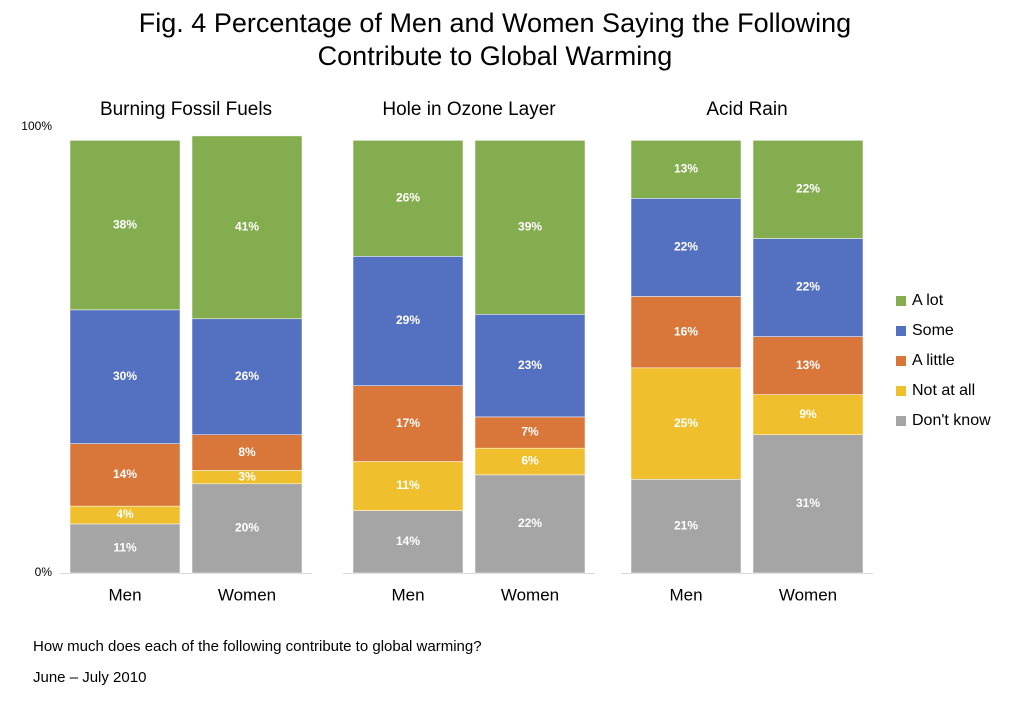 The image size is (1024, 701). What do you see at coordinates (746, 109) in the screenshot?
I see `panel-title: Acid Rain` at bounding box center [746, 109].